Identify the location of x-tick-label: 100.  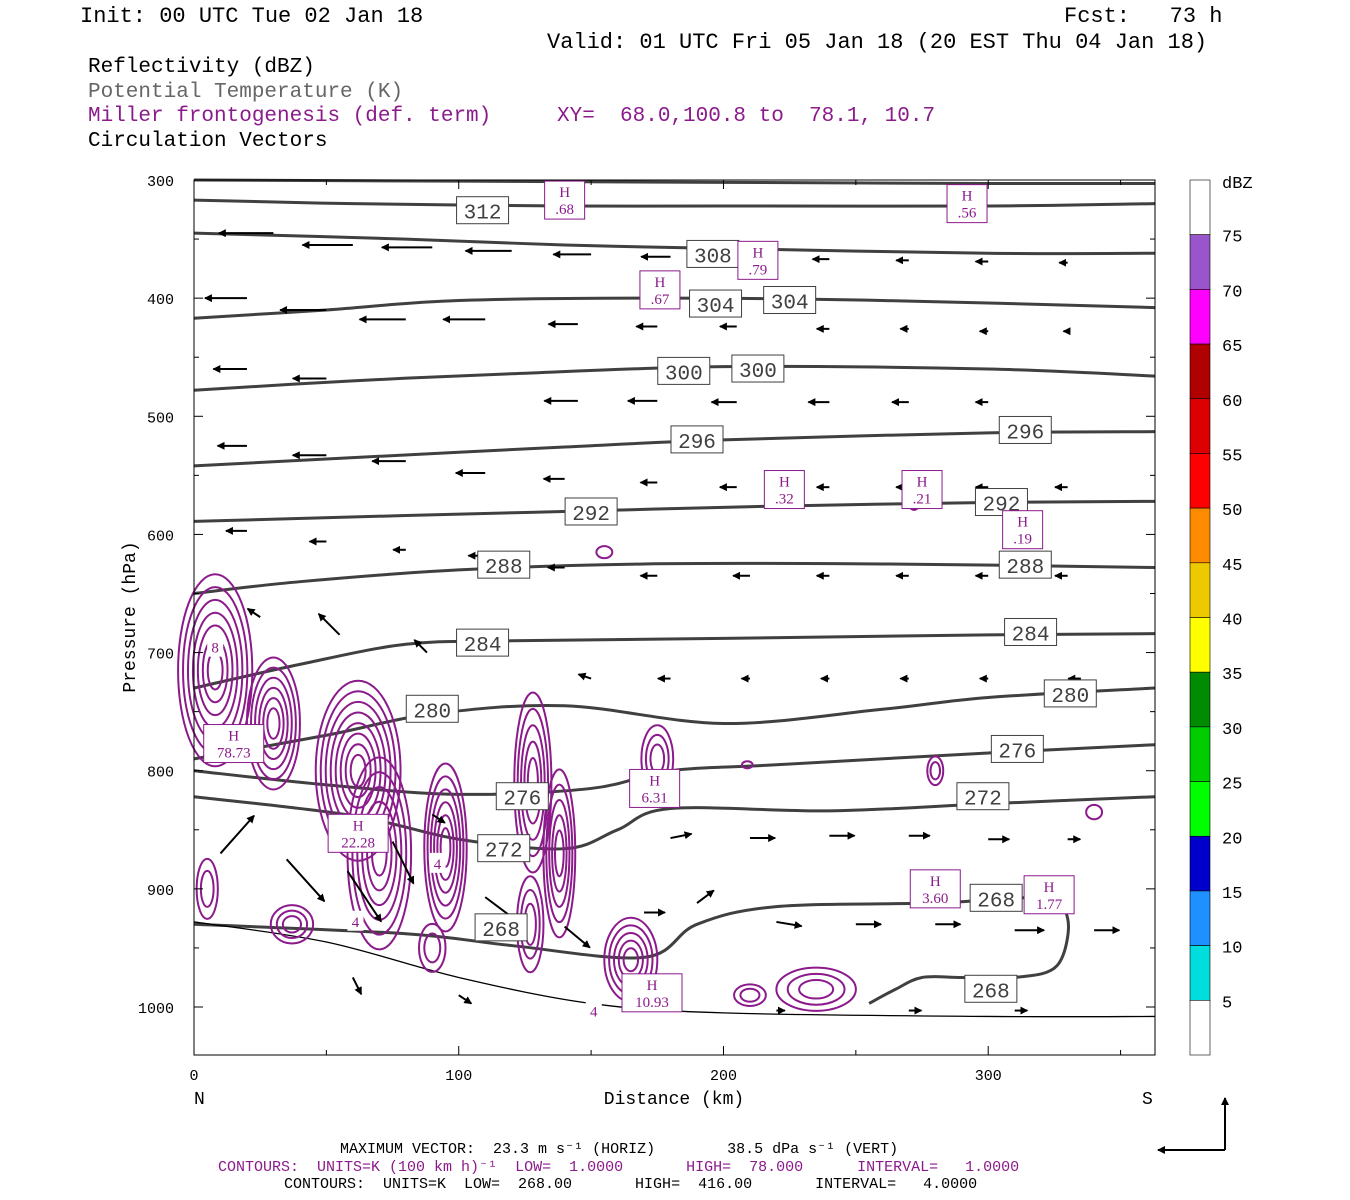
(458, 1076).